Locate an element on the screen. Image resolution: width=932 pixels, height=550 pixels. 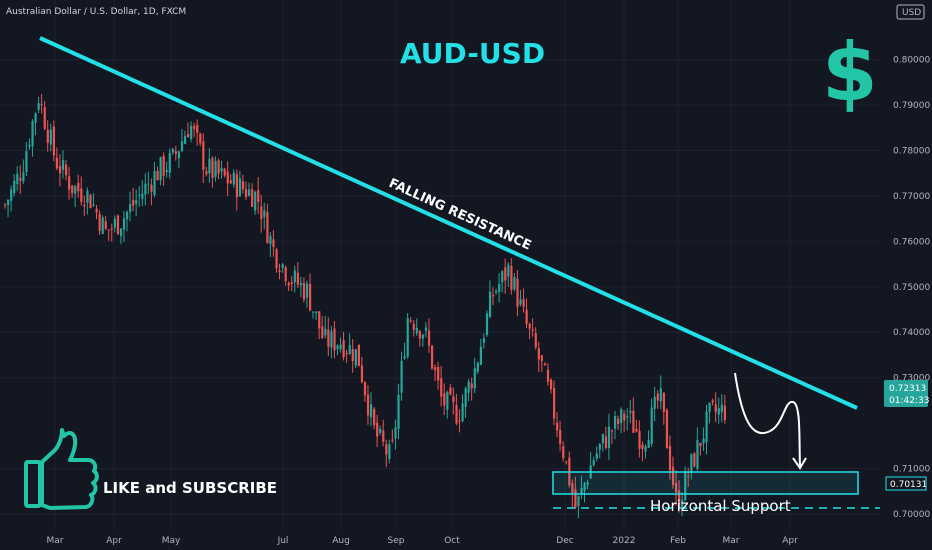
x-tick-label: May is located at coordinates (171, 541).